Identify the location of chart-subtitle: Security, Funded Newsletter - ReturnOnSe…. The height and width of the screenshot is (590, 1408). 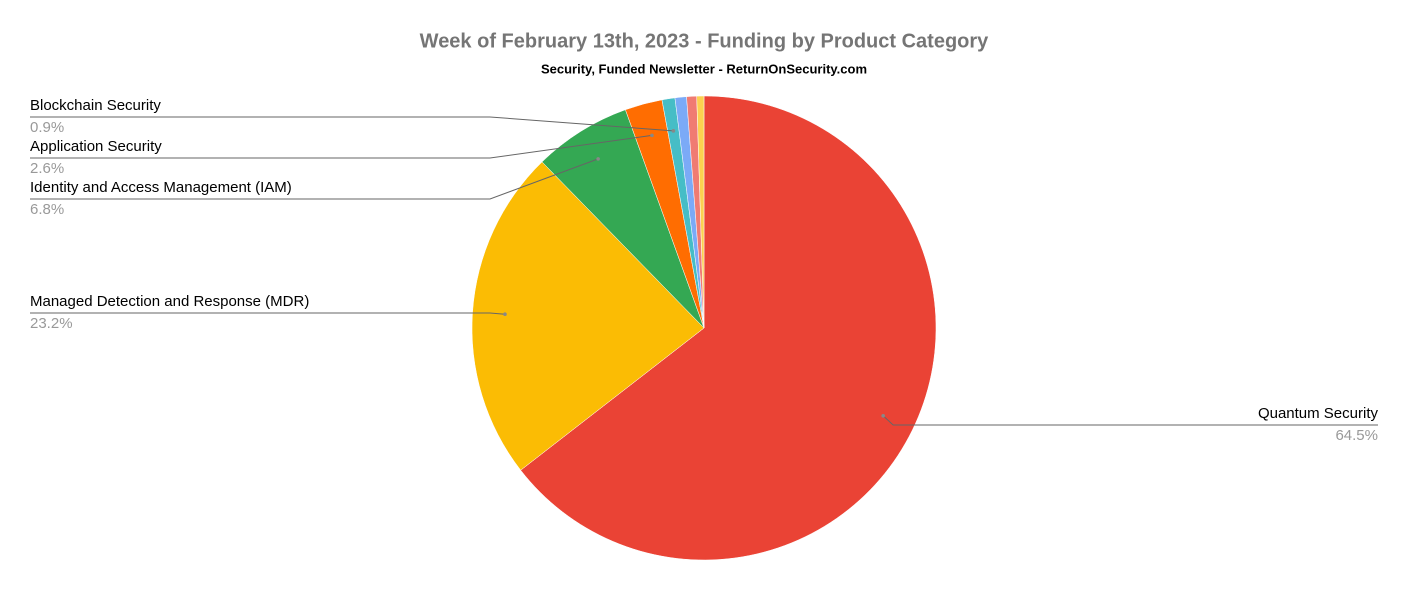
(704, 68).